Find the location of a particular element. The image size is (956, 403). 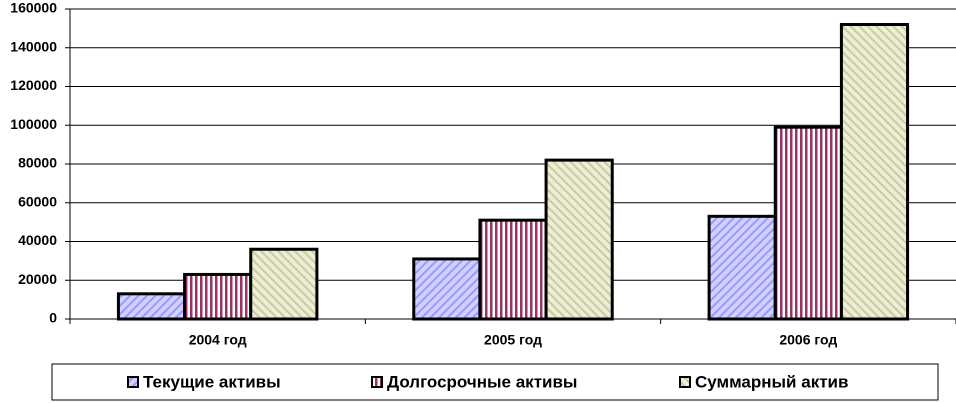

x-tick-label: 2004 год is located at coordinates (218, 340).